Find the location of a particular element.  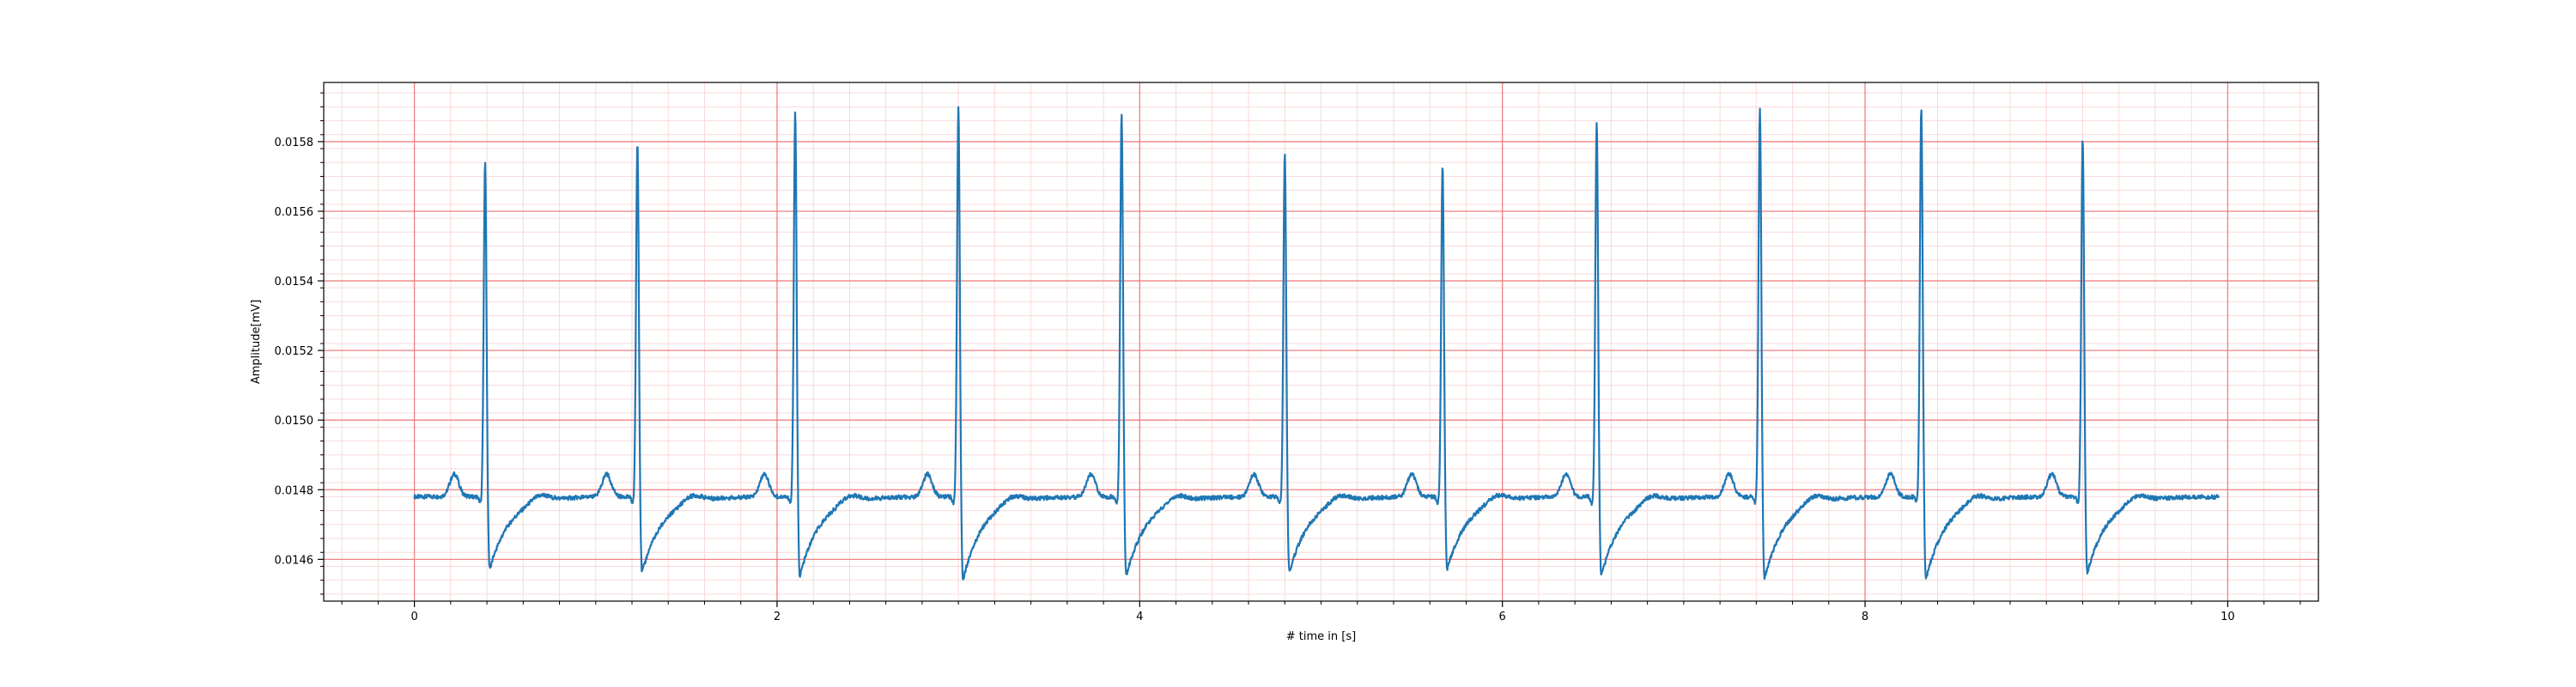

y-tick-label: 0.0146 is located at coordinates (294, 560).